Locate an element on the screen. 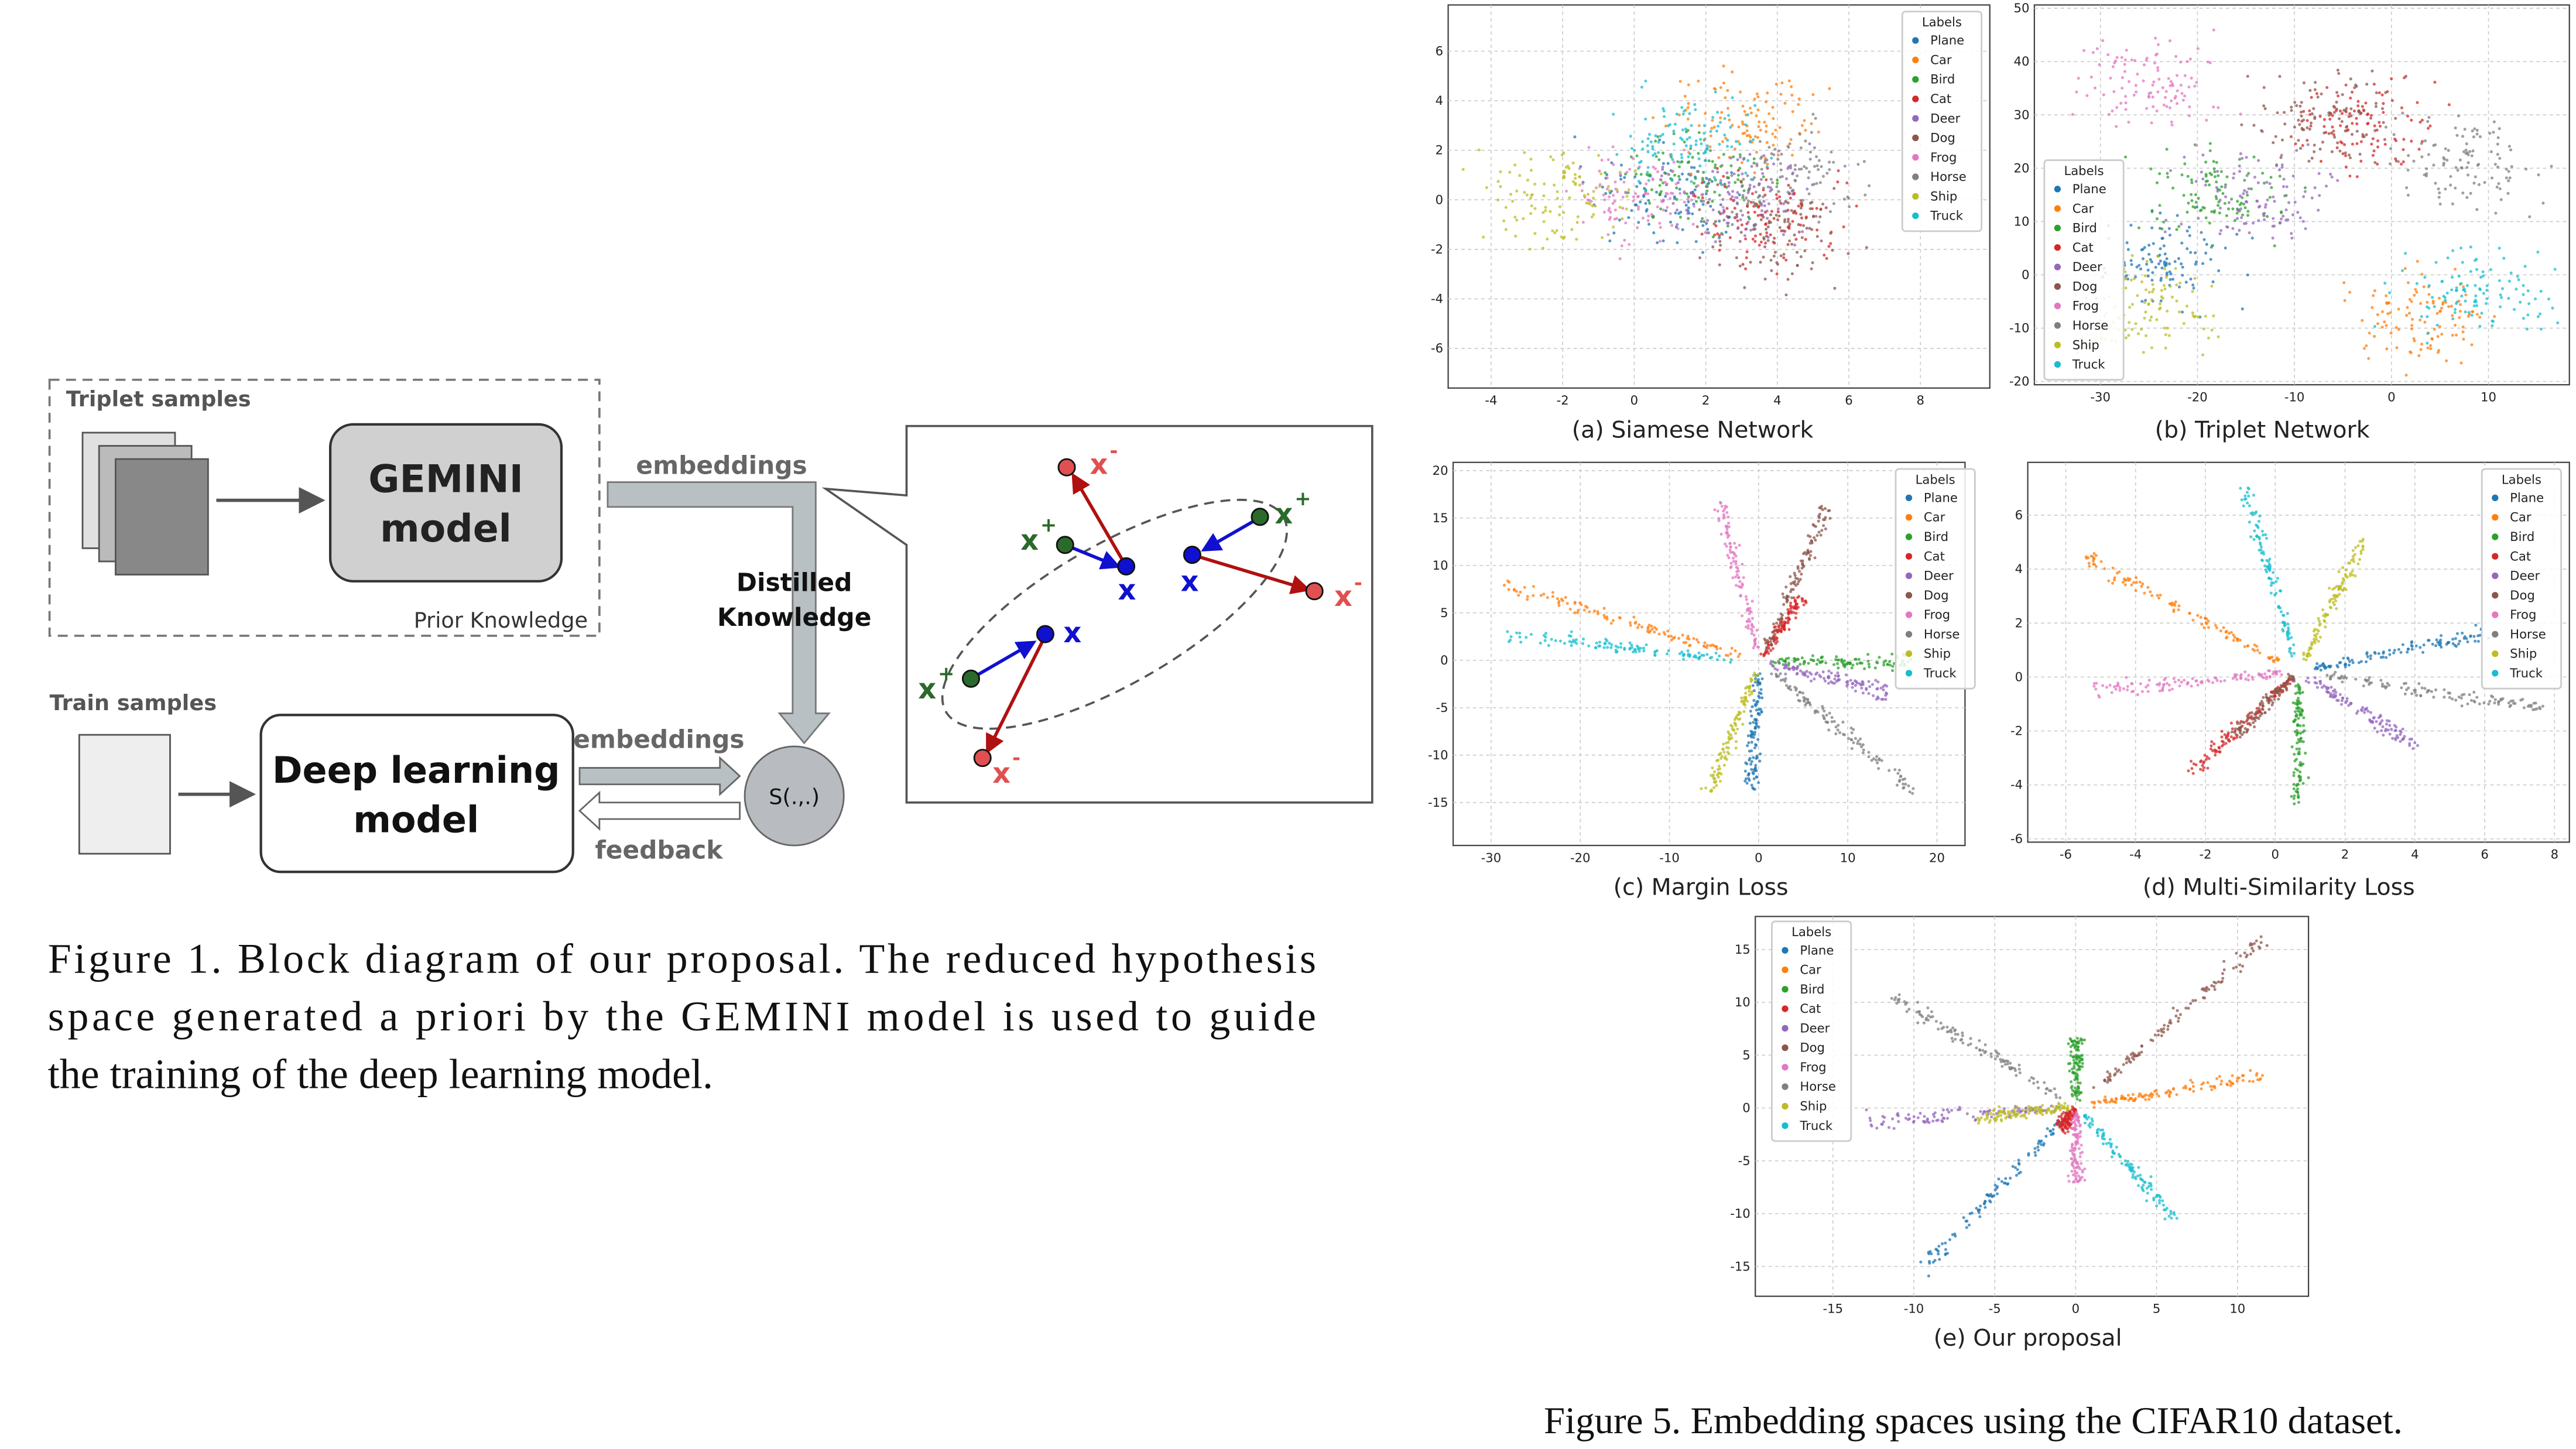  x-tick-label: 0 is located at coordinates (2076, 1308).